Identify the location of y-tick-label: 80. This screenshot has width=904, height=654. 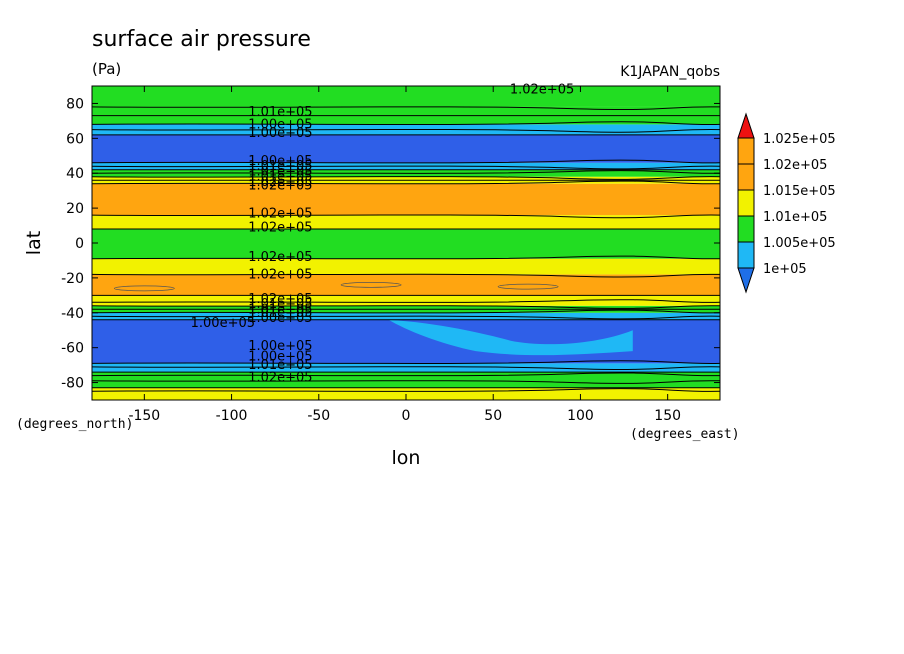
(75, 104).